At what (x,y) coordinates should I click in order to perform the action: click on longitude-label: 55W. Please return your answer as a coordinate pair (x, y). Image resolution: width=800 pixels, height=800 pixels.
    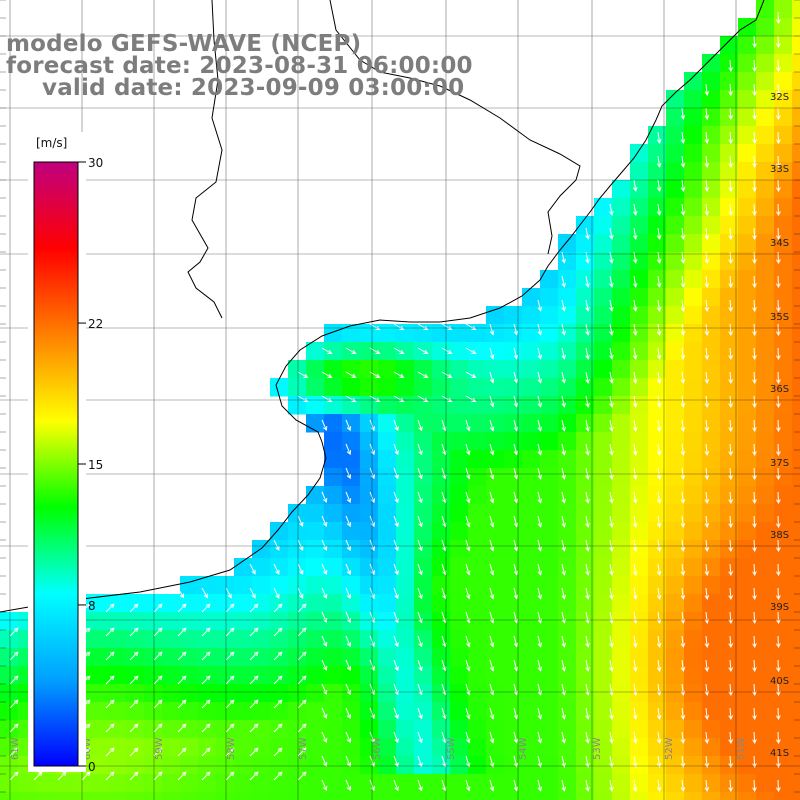
    Looking at the image, I should click on (451, 748).